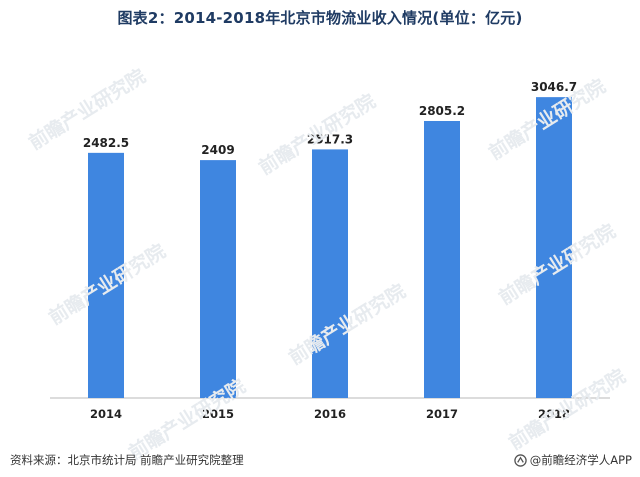  I want to click on data-label-2014: 2482.5, so click(106, 143).